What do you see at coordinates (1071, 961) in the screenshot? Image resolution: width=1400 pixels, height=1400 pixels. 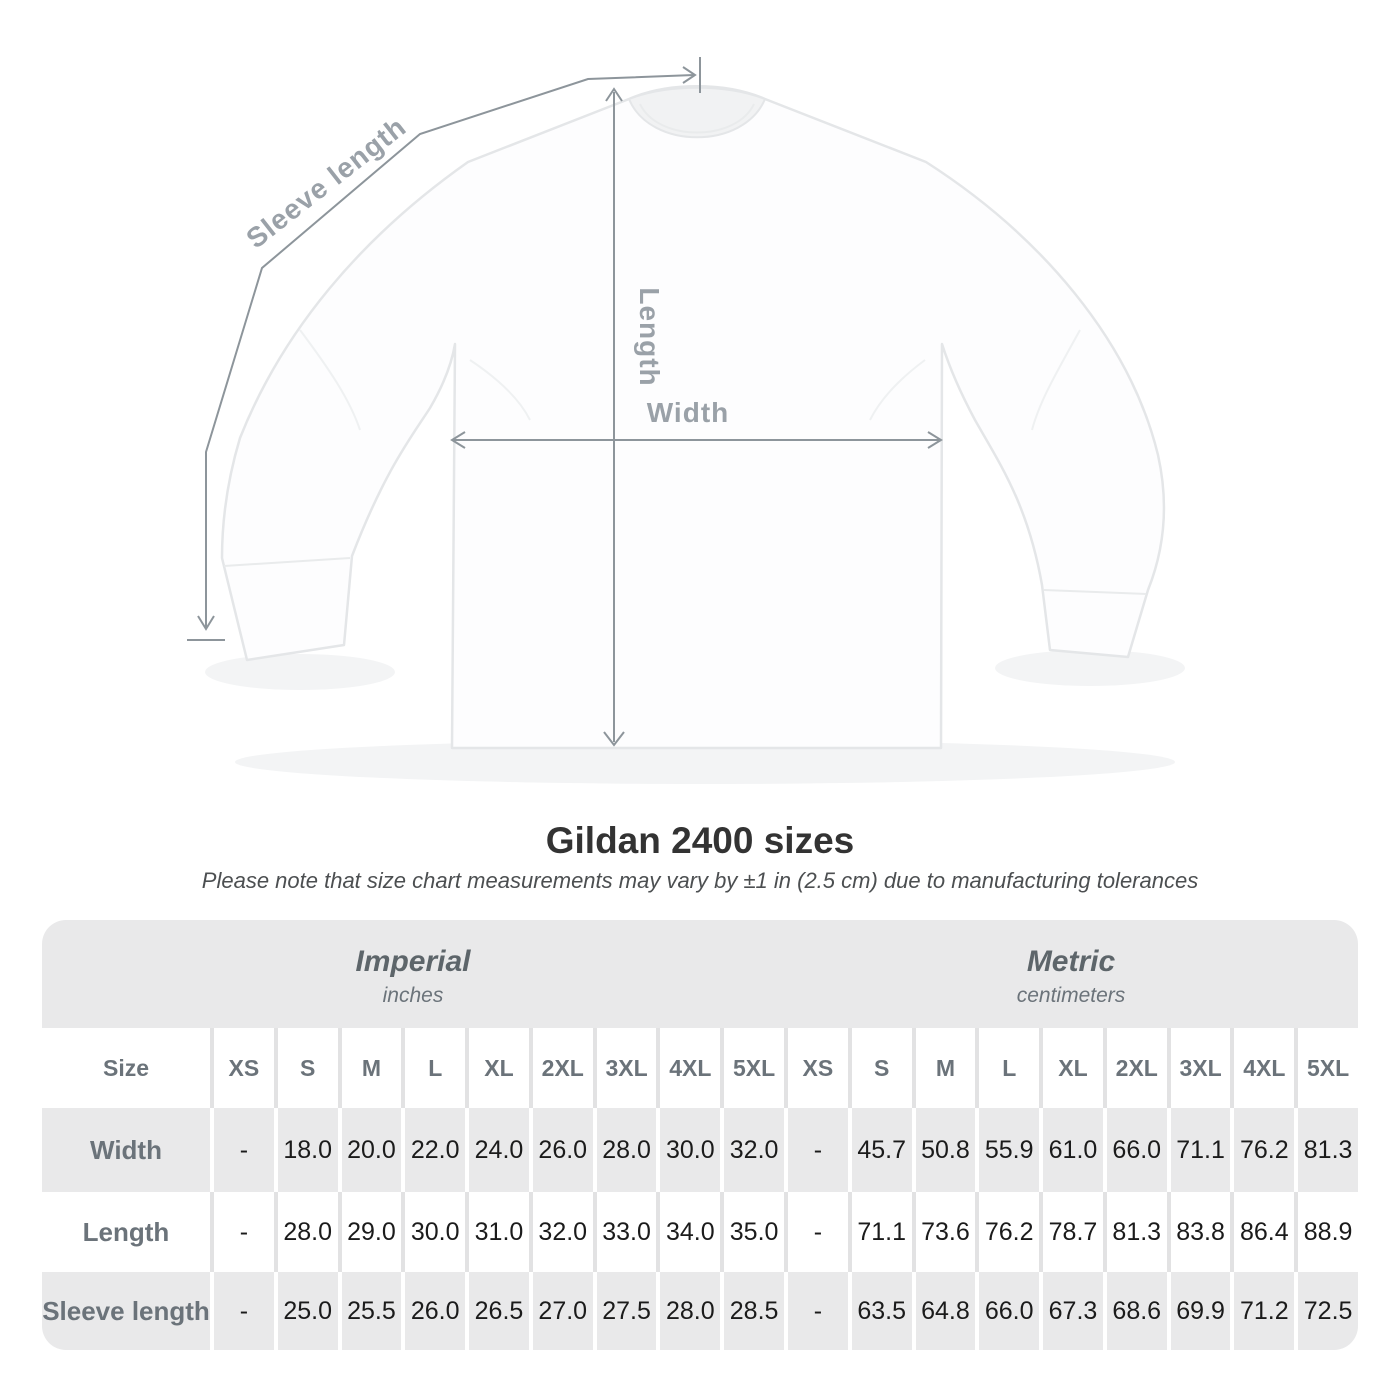 I see `metric-title: Metric` at bounding box center [1071, 961].